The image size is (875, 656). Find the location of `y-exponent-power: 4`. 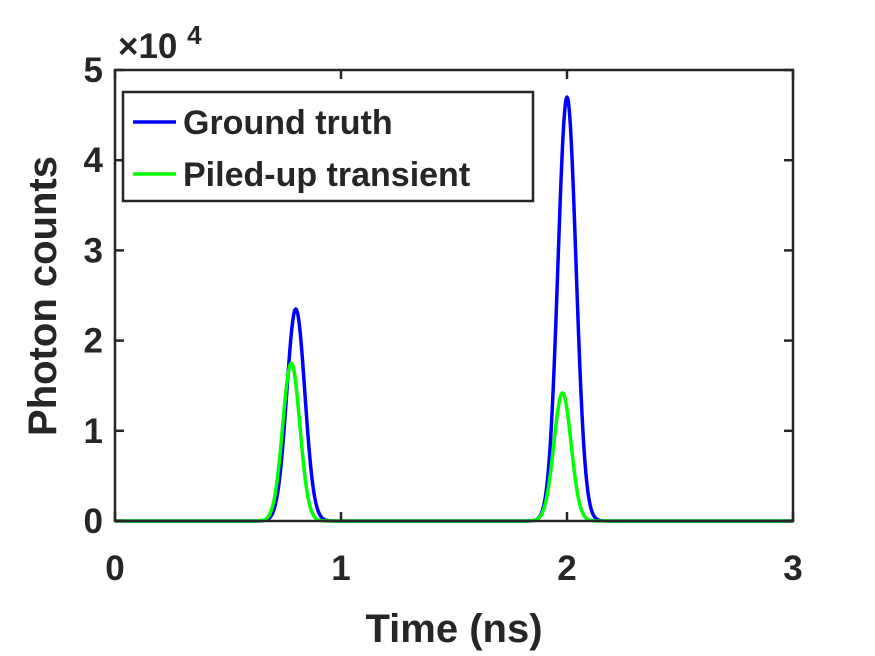

y-exponent-power: 4 is located at coordinates (194, 35).